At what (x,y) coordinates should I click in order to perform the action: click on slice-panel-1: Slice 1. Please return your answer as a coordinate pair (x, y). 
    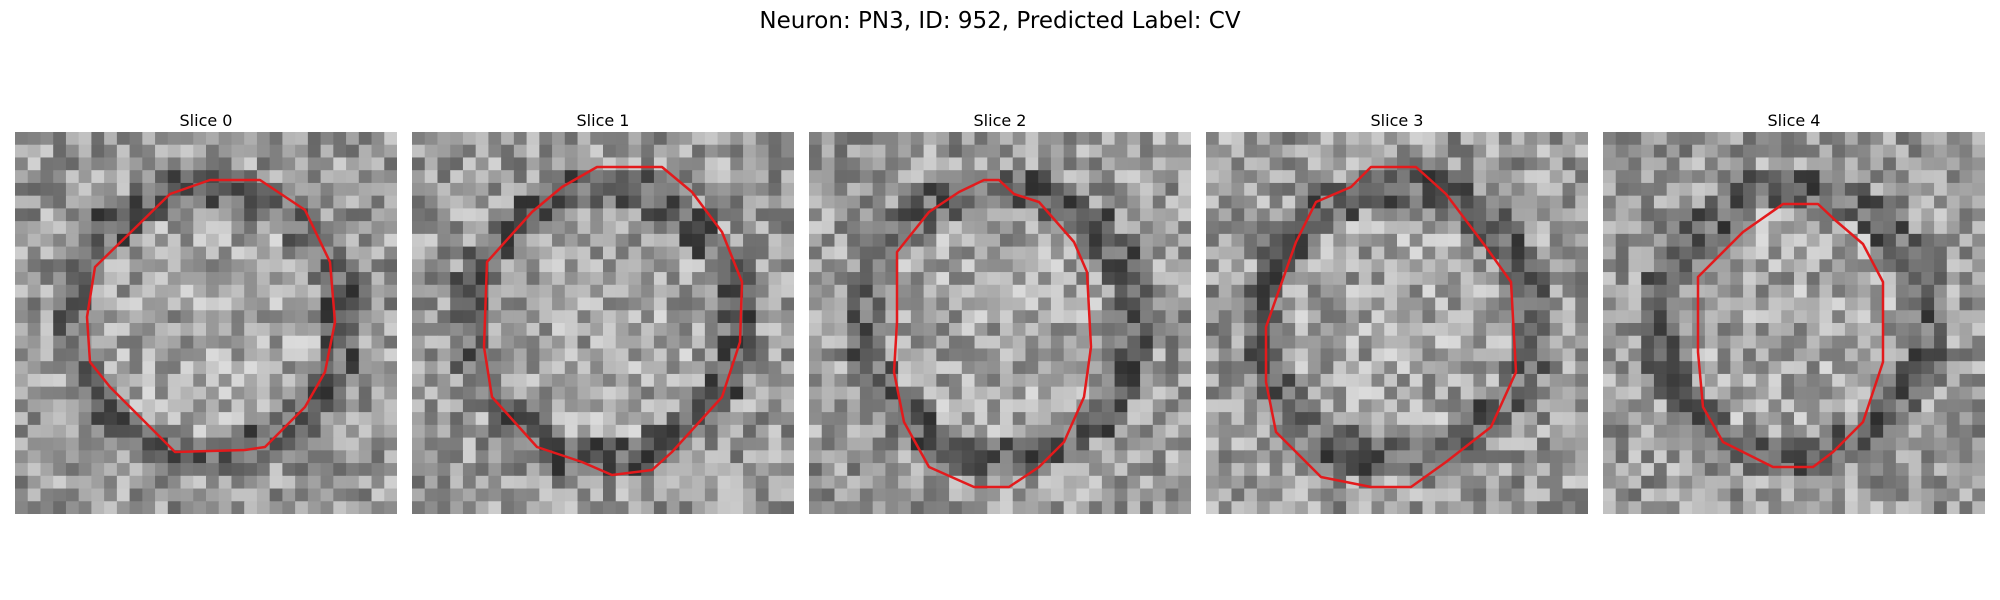
    Looking at the image, I should click on (603, 312).